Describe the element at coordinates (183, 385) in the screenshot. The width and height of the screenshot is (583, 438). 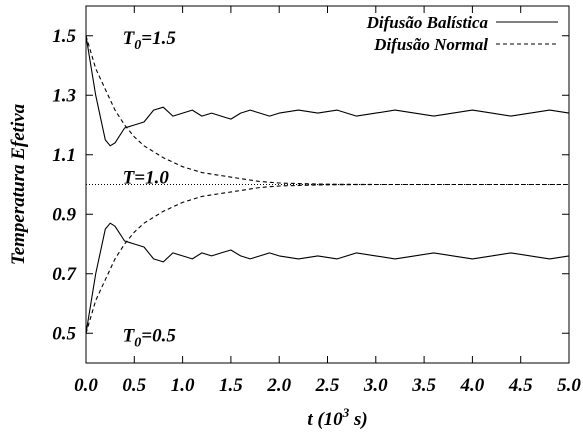
I see `x-tick-label: 1.0` at that location.